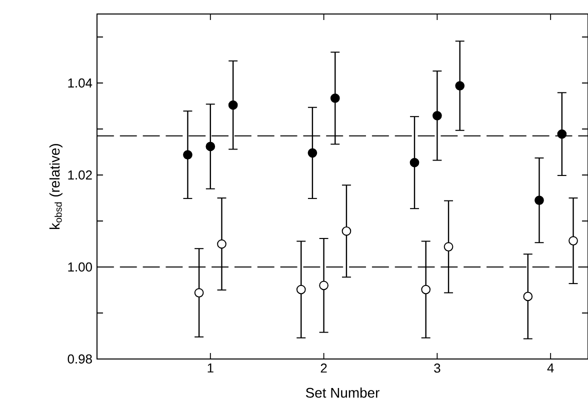 Image resolution: width=588 pixels, height=416 pixels. Describe the element at coordinates (437, 368) in the screenshot. I see `x-tick-label: 3` at that location.